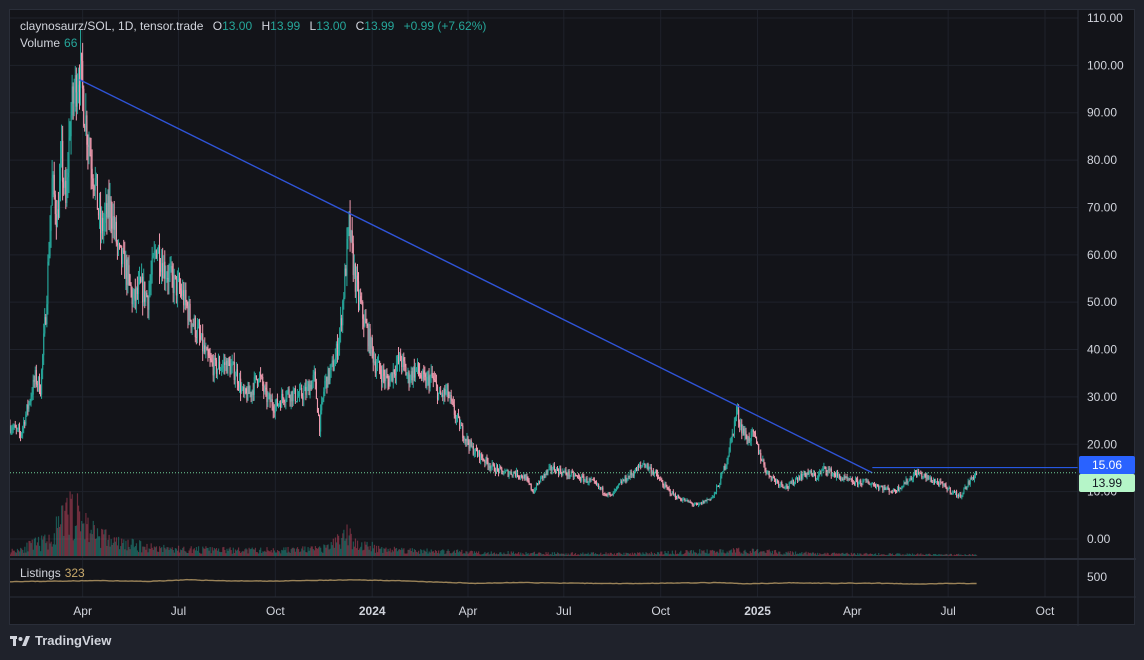  Describe the element at coordinates (40, 43) in the screenshot. I see `volume-label: Volume` at that location.